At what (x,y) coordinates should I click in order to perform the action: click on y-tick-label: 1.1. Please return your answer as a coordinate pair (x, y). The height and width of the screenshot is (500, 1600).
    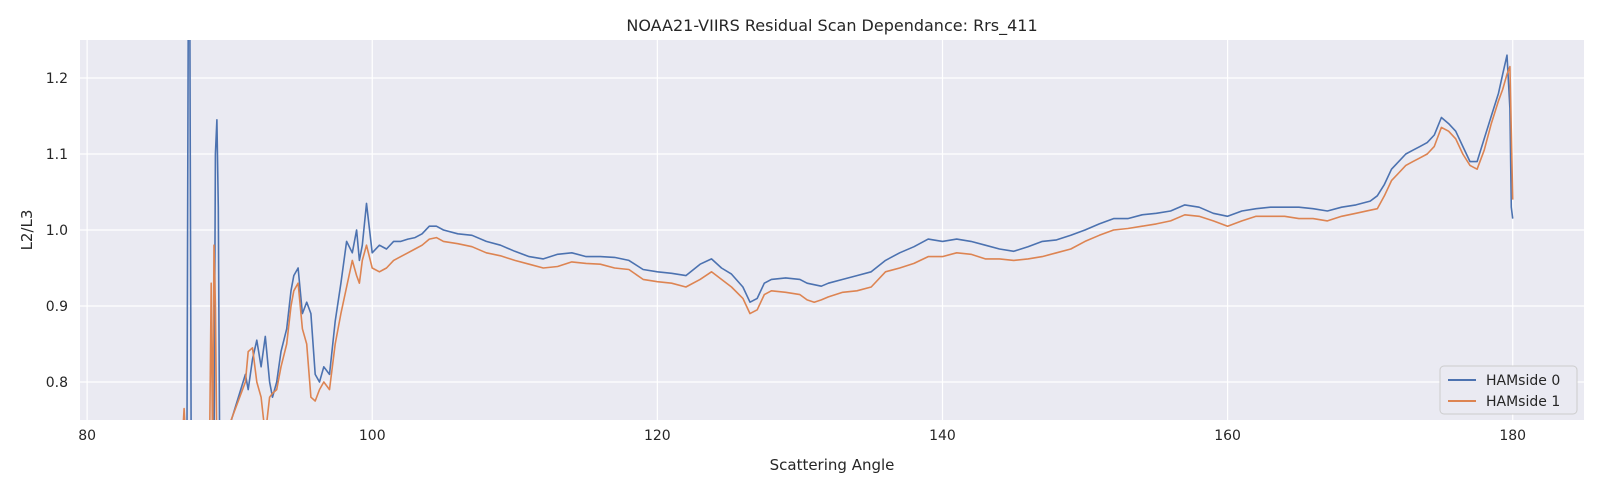
    Looking at the image, I should click on (57, 155).